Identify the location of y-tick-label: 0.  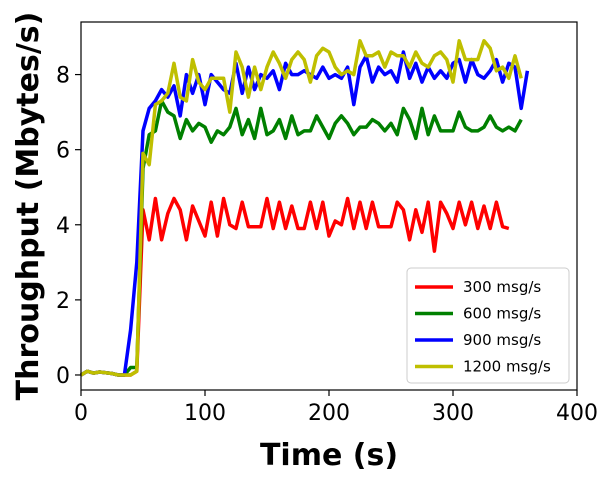
(63, 376).